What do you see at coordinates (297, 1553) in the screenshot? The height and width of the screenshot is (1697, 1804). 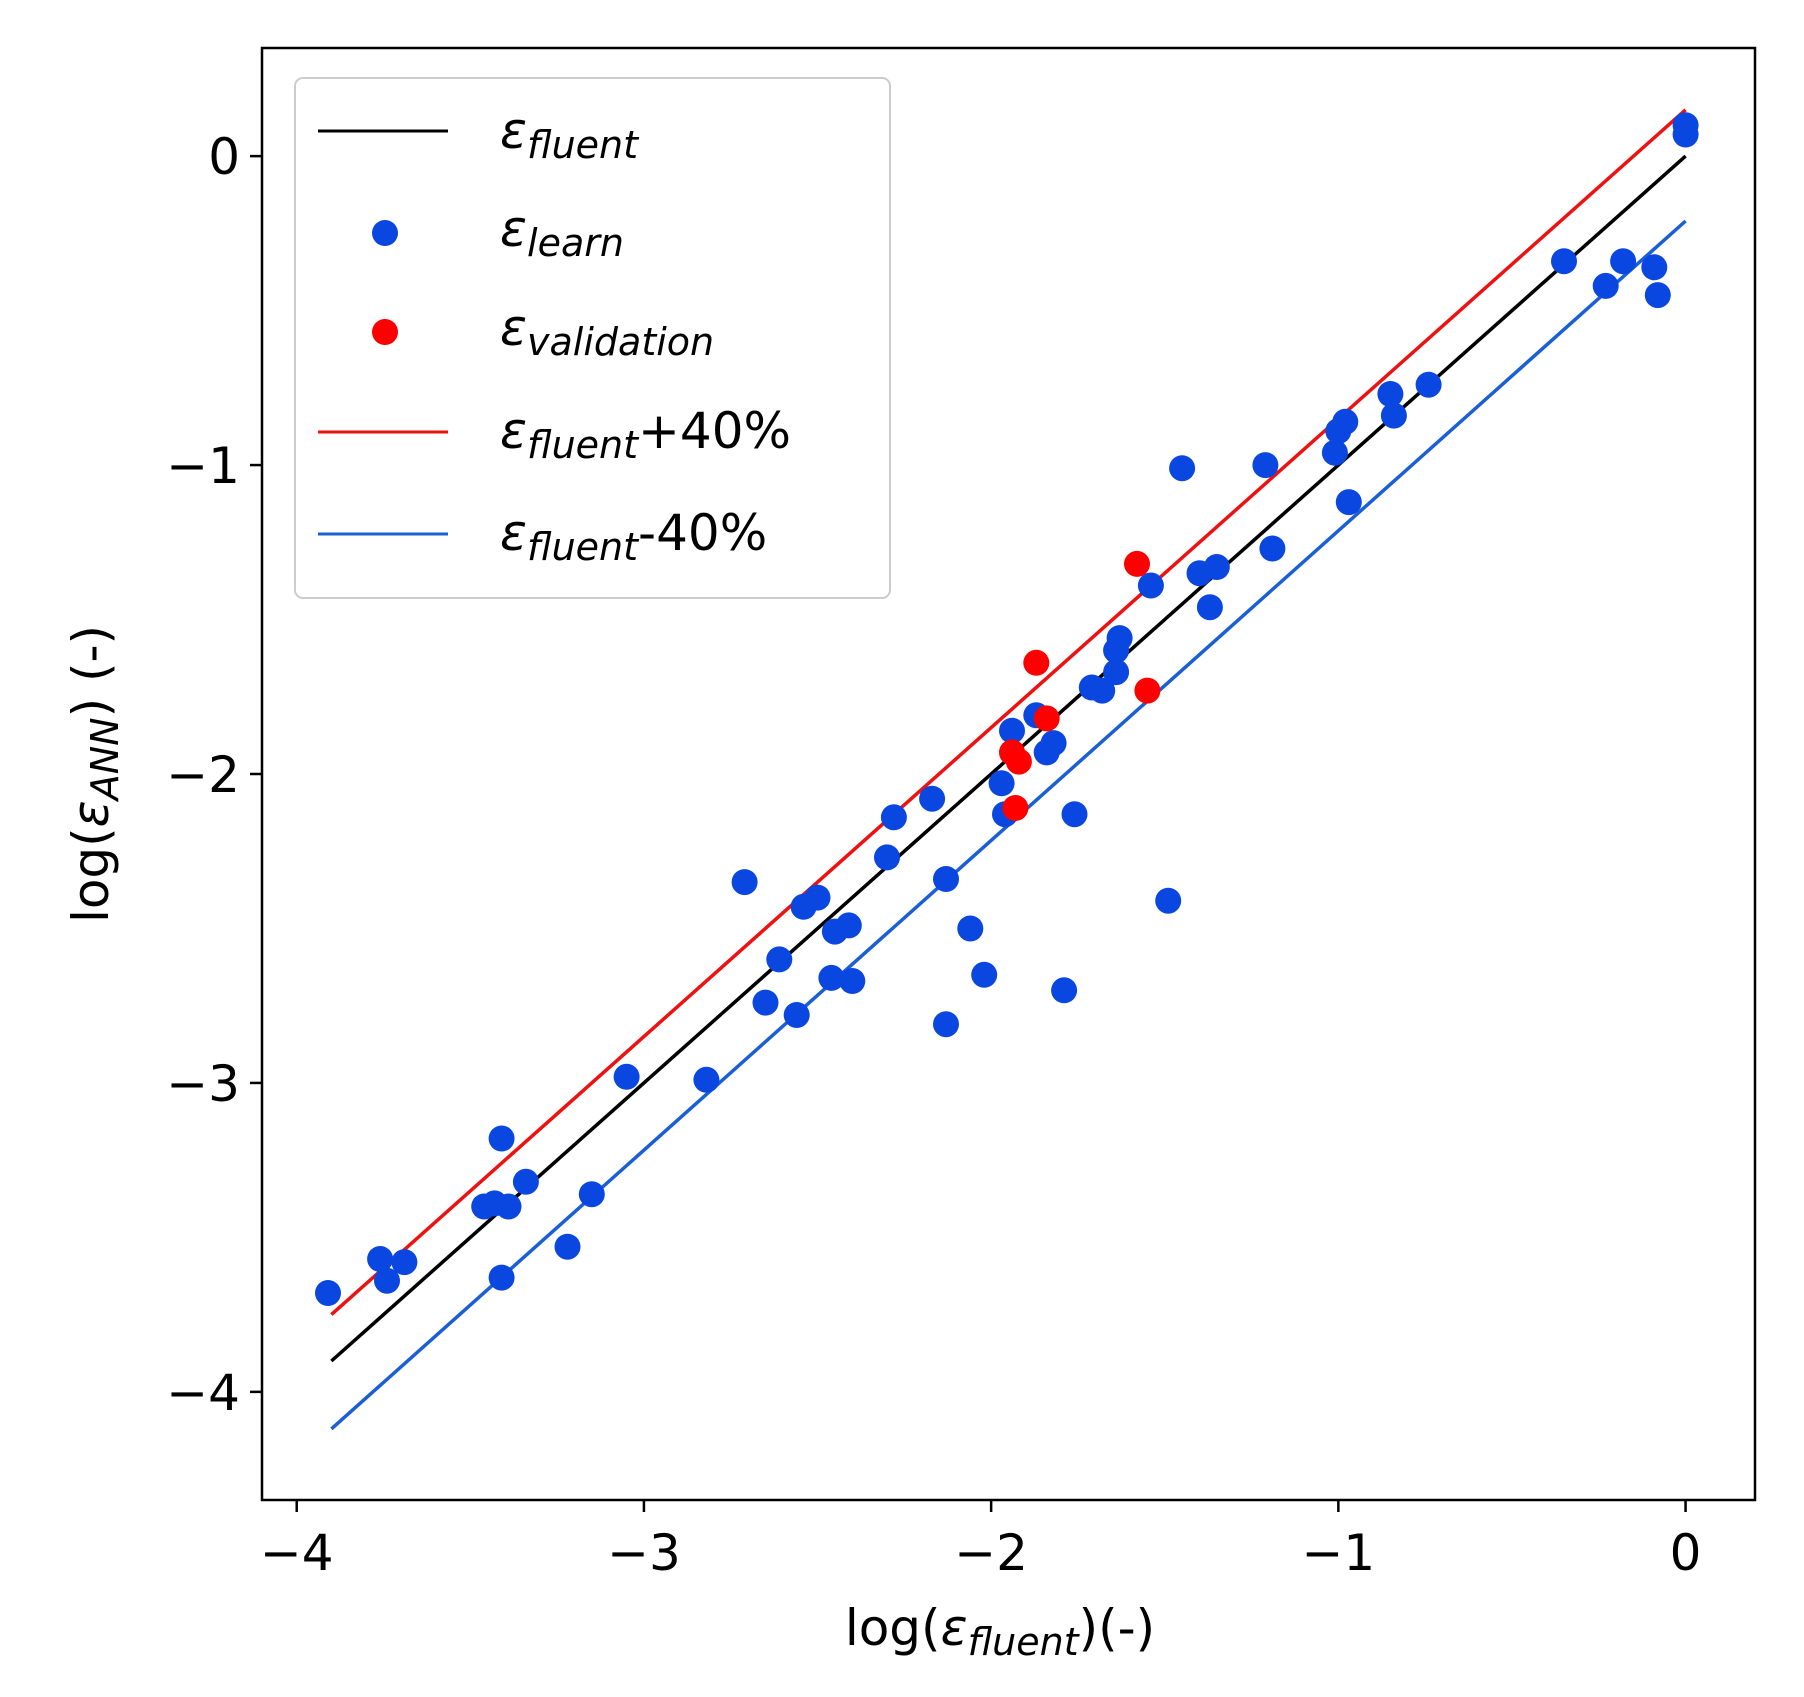 I see `x-tick-label: −4` at bounding box center [297, 1553].